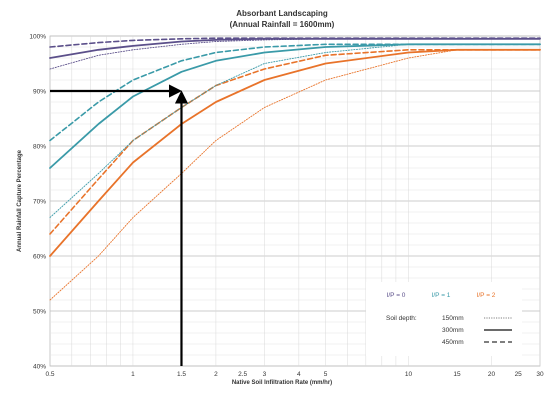 The height and width of the screenshot is (399, 546). I want to click on x-tick-label: 2.5, so click(242, 374).